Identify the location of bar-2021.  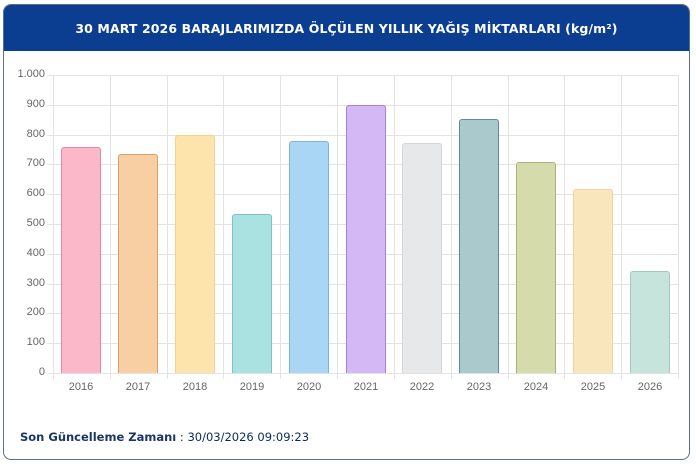
(366, 239).